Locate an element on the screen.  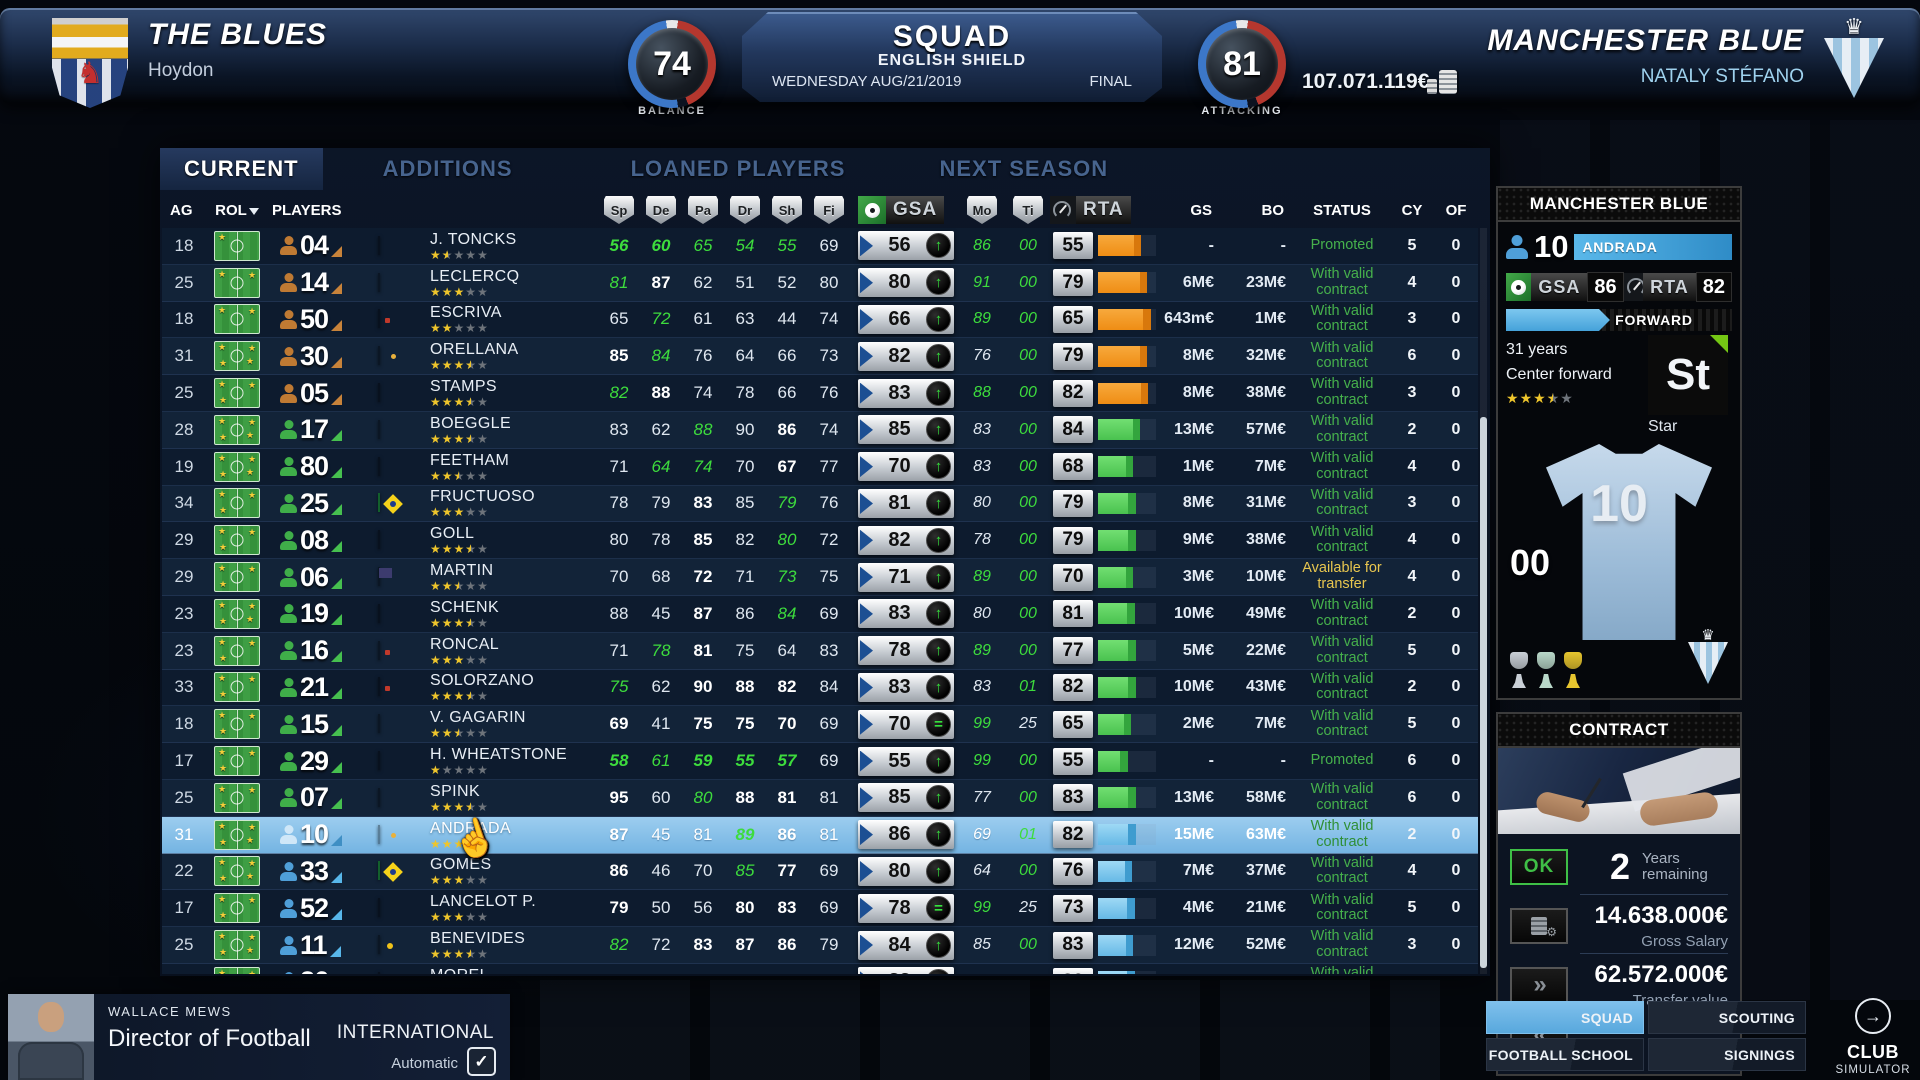
de-stat-cell: 88 is located at coordinates (661, 393).